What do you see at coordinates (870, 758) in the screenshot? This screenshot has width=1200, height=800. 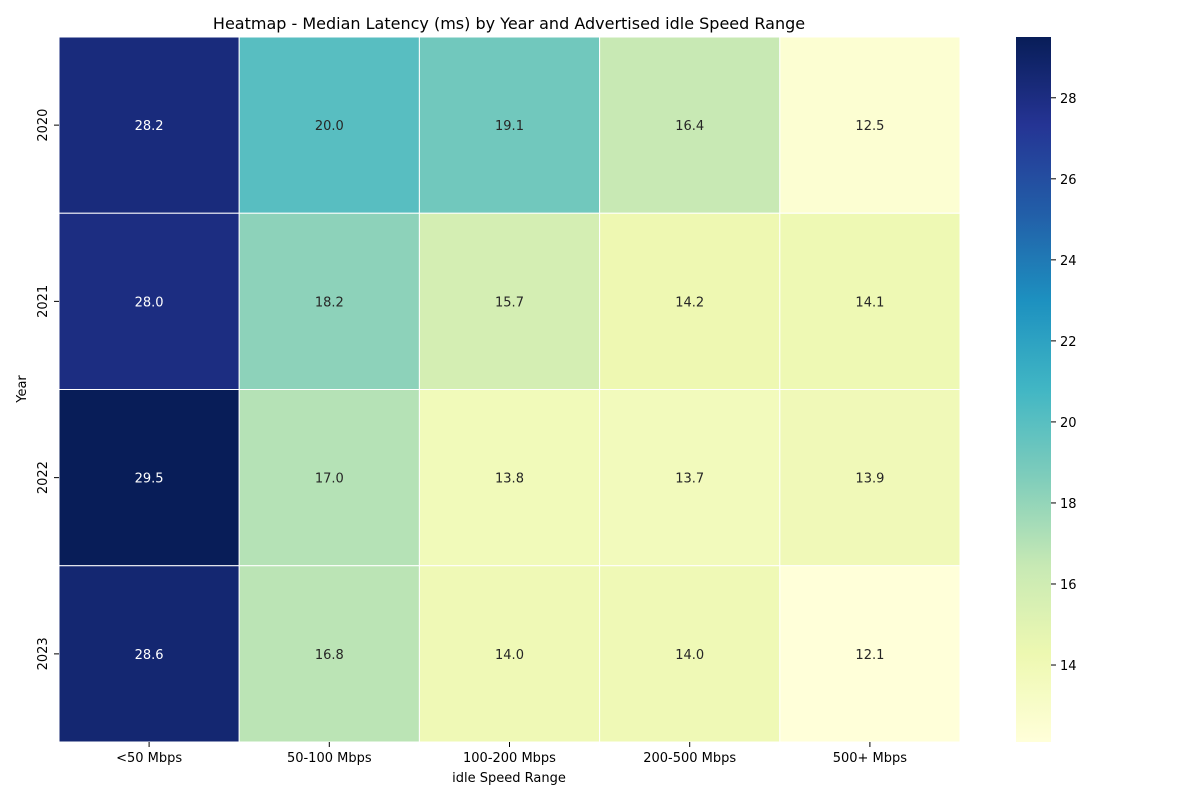 I see `x-tick-label: 500+ Mbps` at bounding box center [870, 758].